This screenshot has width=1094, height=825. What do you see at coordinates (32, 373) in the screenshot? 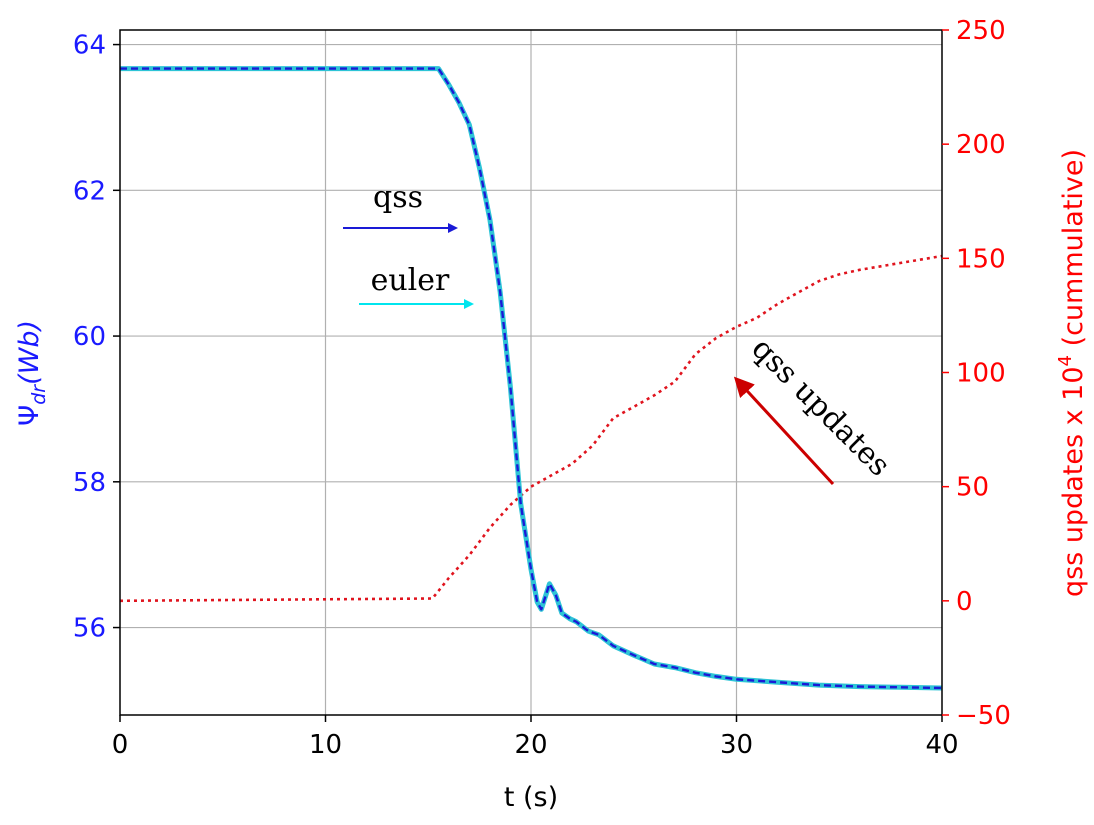
I see `left-axis-title: Ψdr(Wb)` at bounding box center [32, 373].